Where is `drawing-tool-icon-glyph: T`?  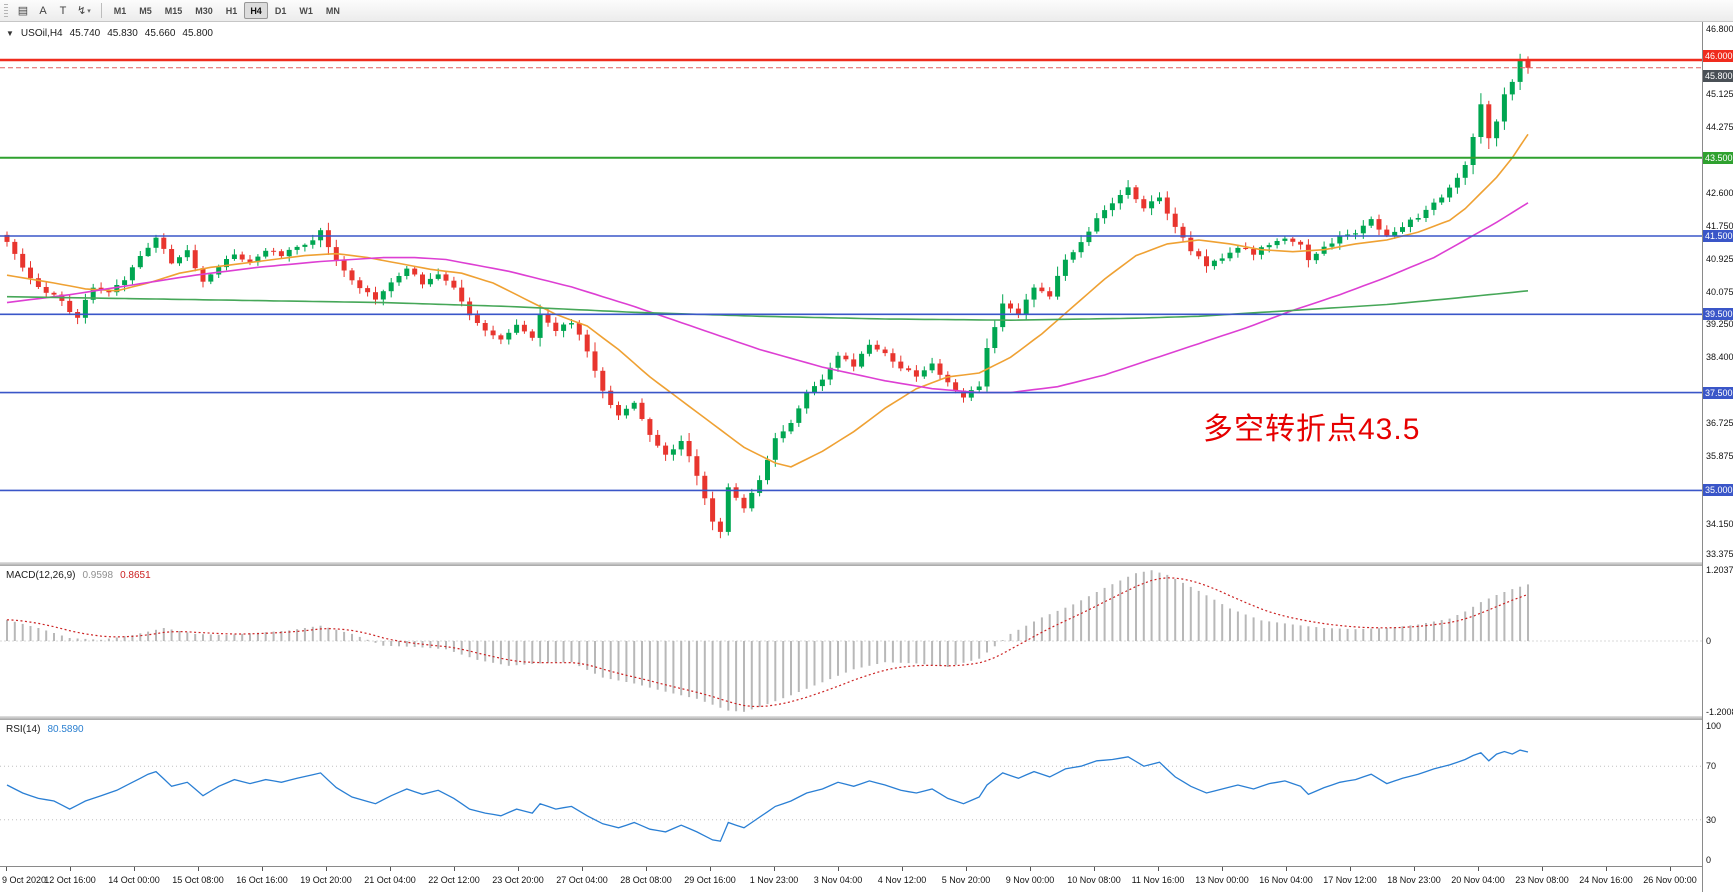 drawing-tool-icon-glyph: T is located at coordinates (63, 10).